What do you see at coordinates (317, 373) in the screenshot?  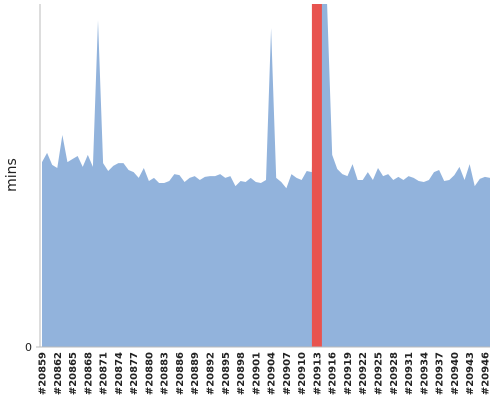 I see `x-tick-label: #20913` at bounding box center [317, 373].